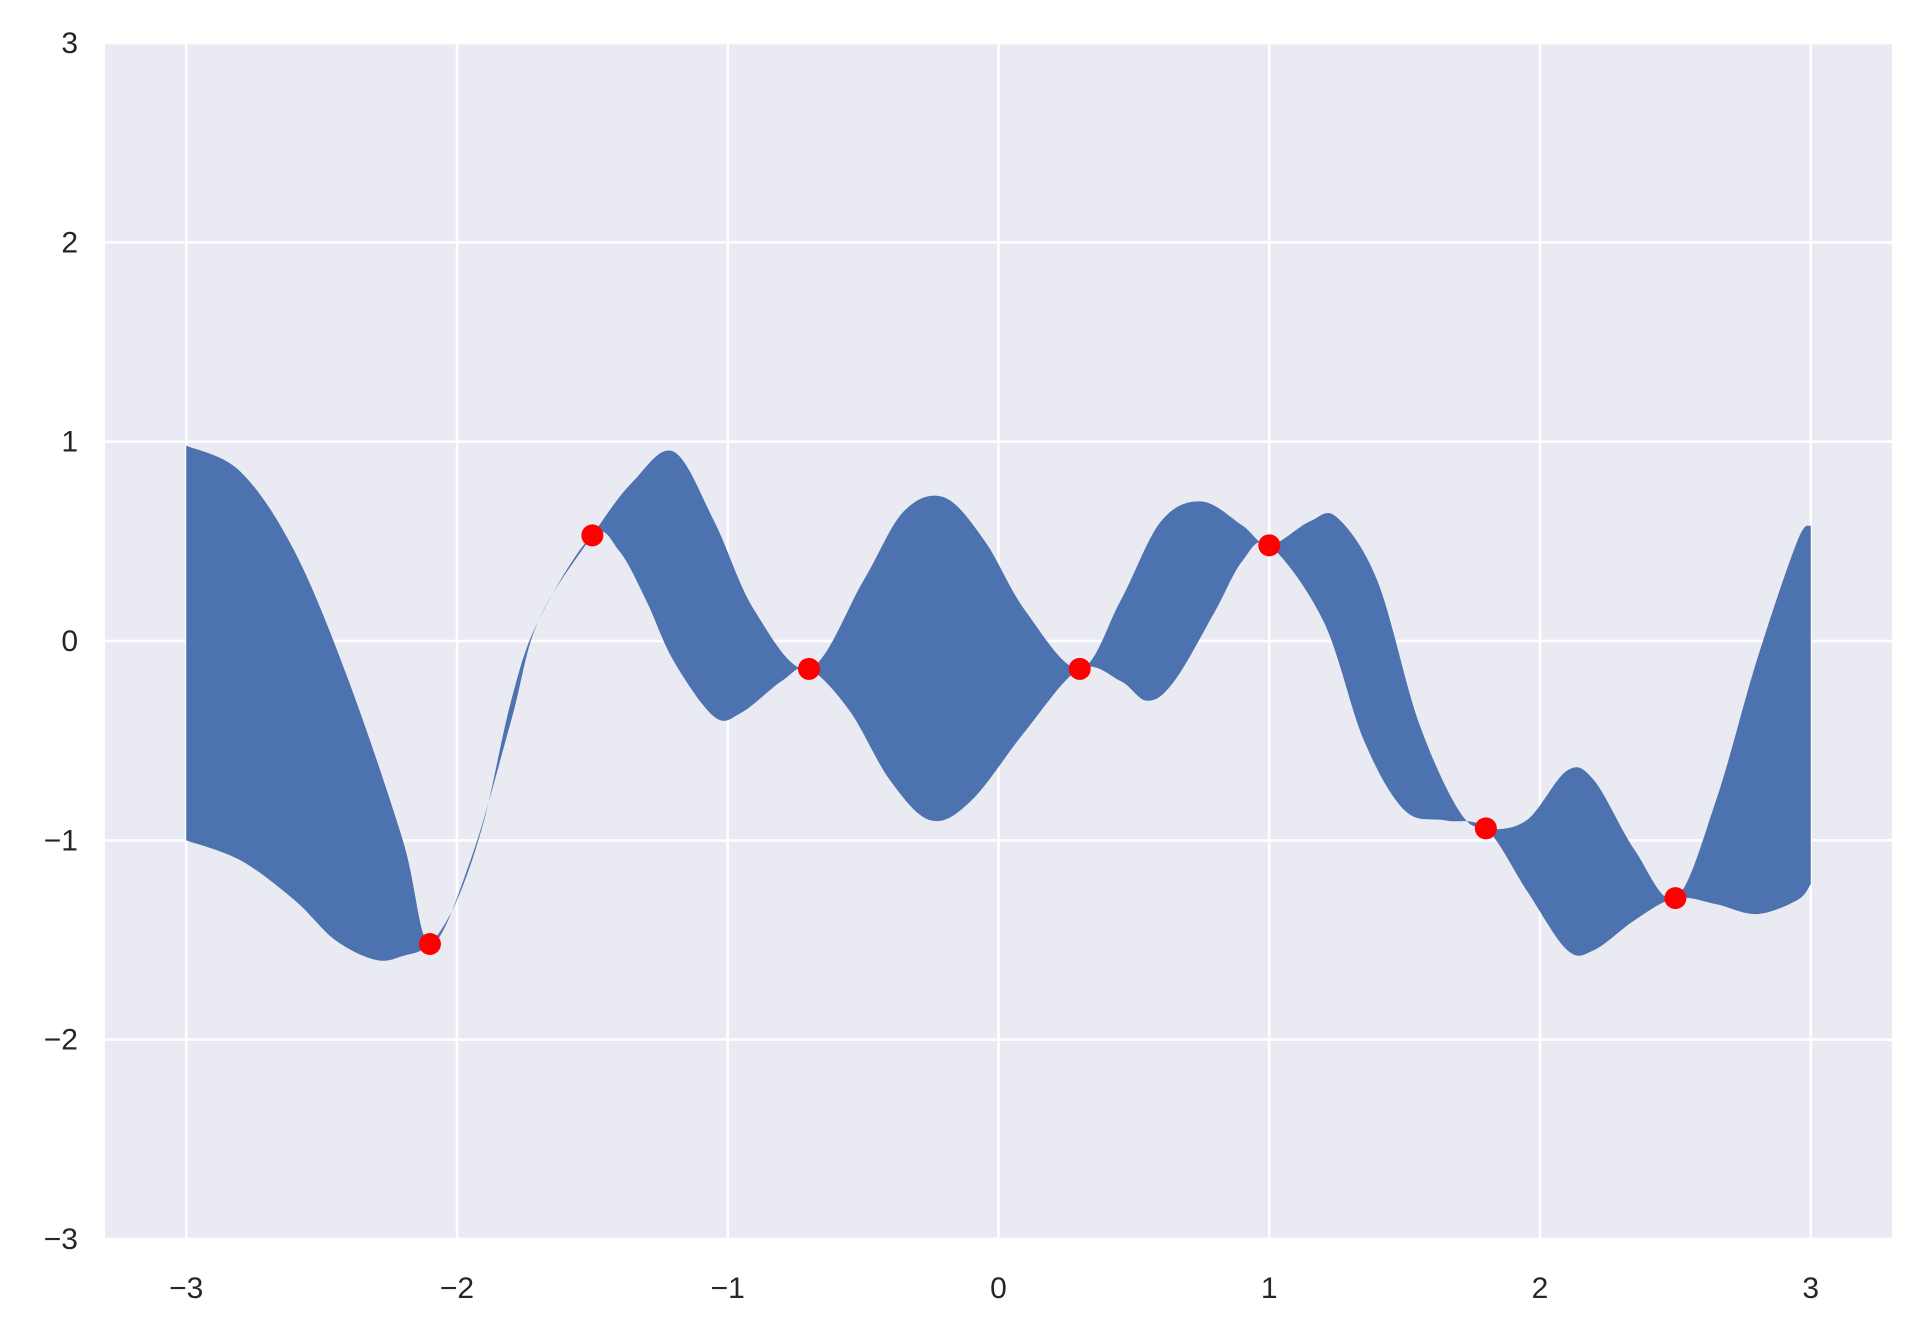 The width and height of the screenshot is (1920, 1336). I want to click on y-tick-label: −3, so click(61, 1239).